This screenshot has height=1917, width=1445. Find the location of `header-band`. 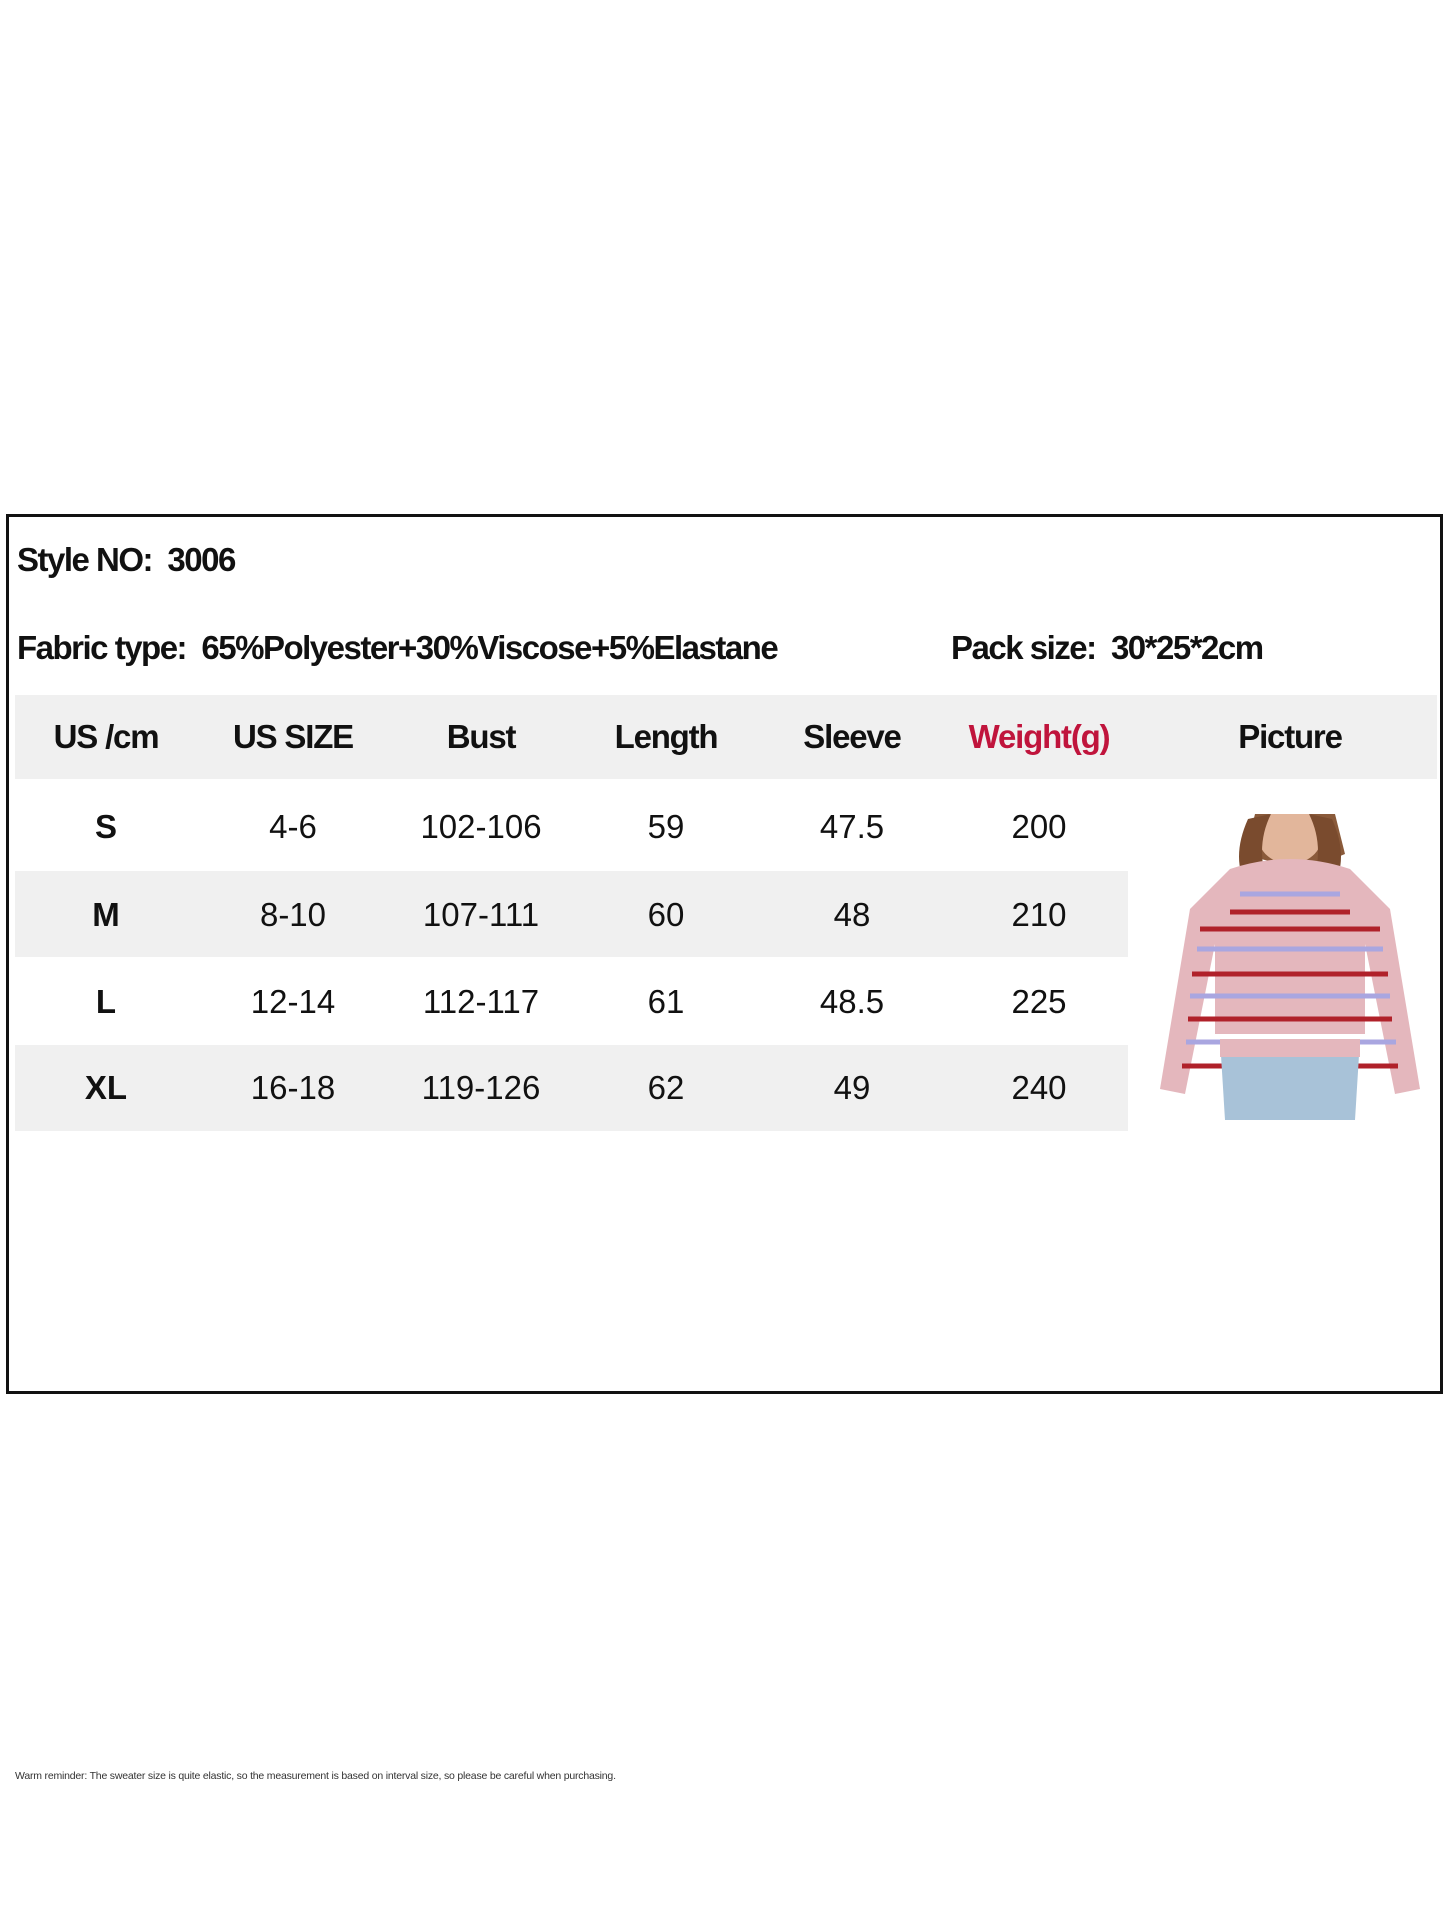

header-band is located at coordinates (726, 737).